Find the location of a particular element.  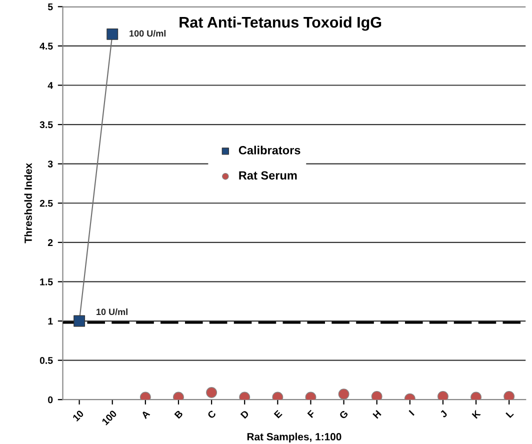

x-tick-label: L is located at coordinates (510, 414).